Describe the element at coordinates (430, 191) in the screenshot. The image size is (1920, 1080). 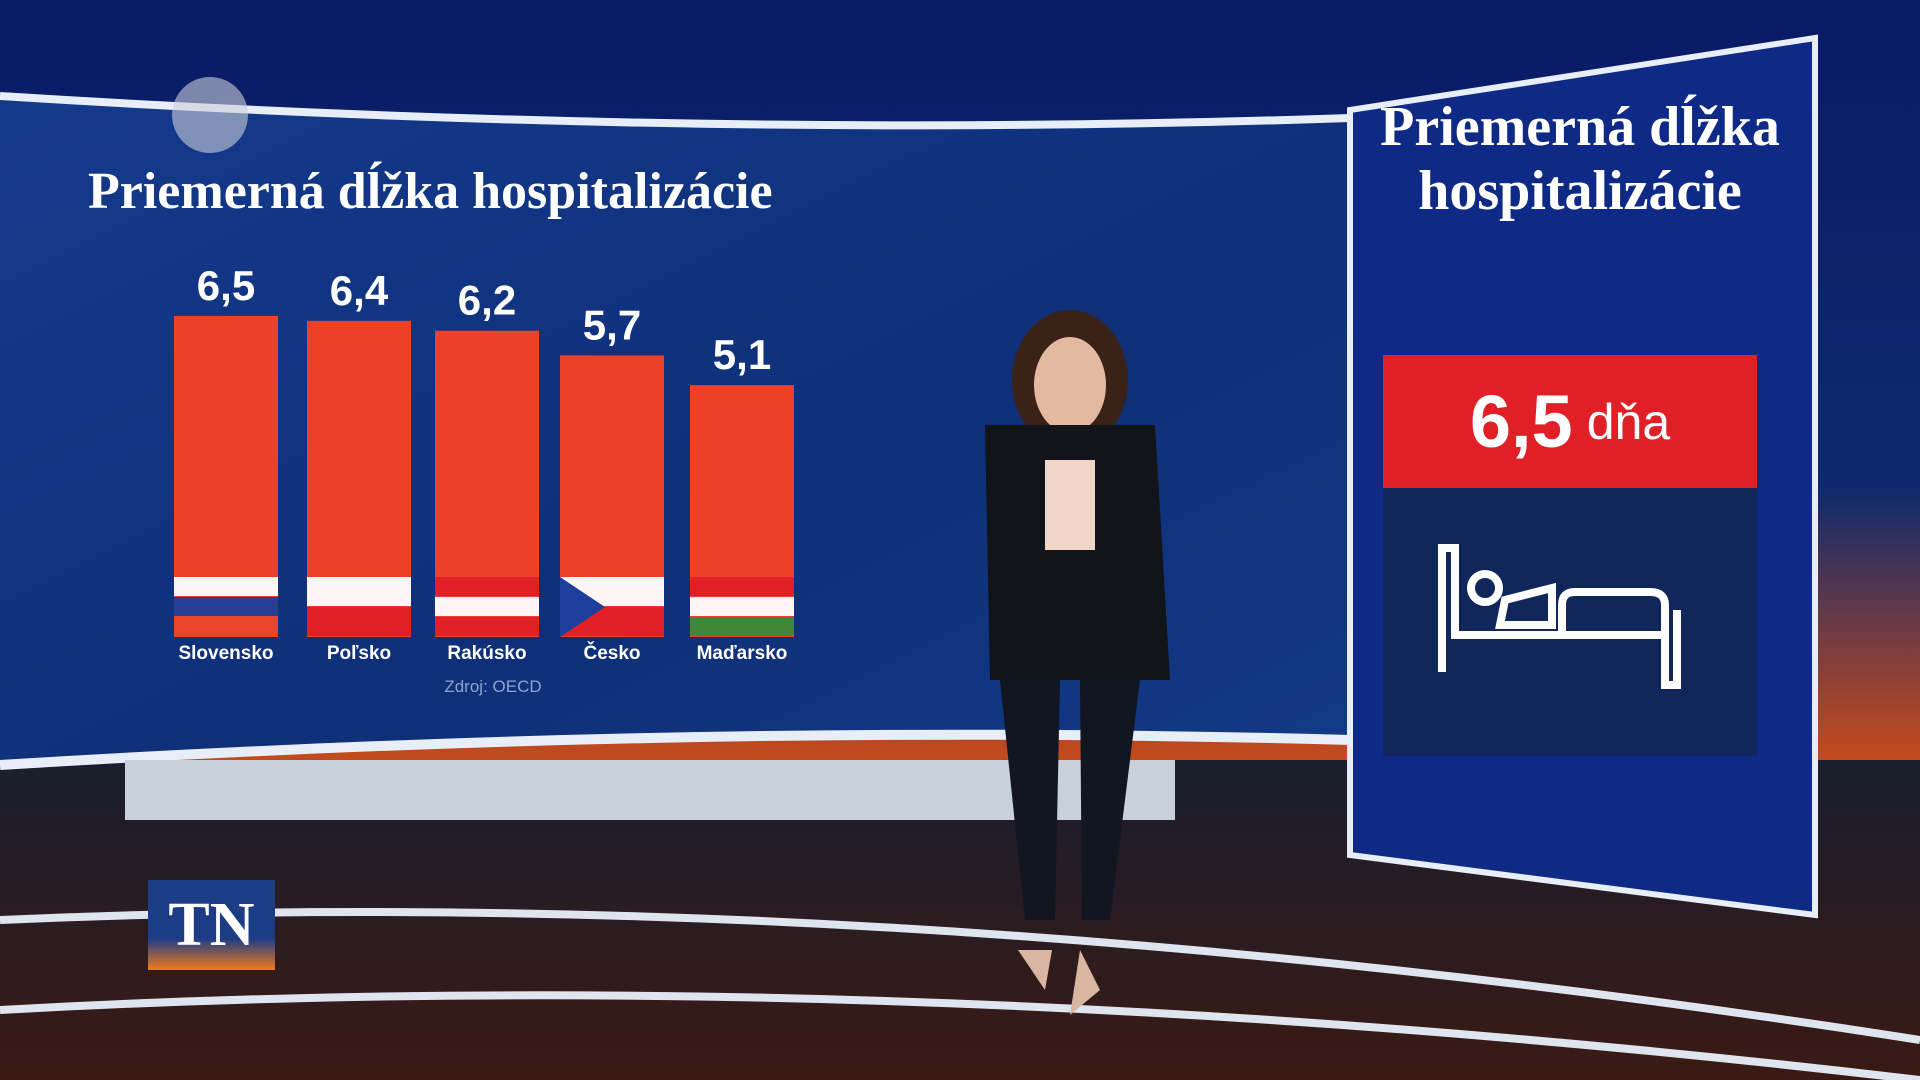
I see `chart-title: Priemerná dĺžka hospitalizácie` at that location.